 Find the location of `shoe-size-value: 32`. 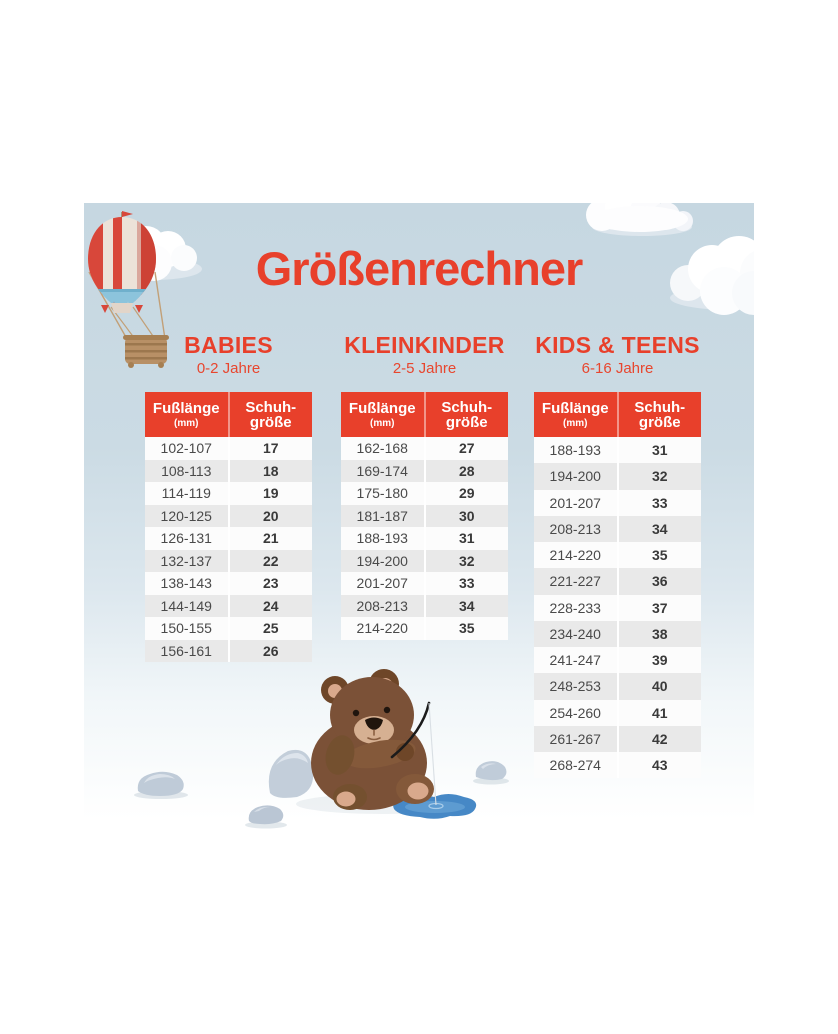

shoe-size-value: 32 is located at coordinates (659, 476).